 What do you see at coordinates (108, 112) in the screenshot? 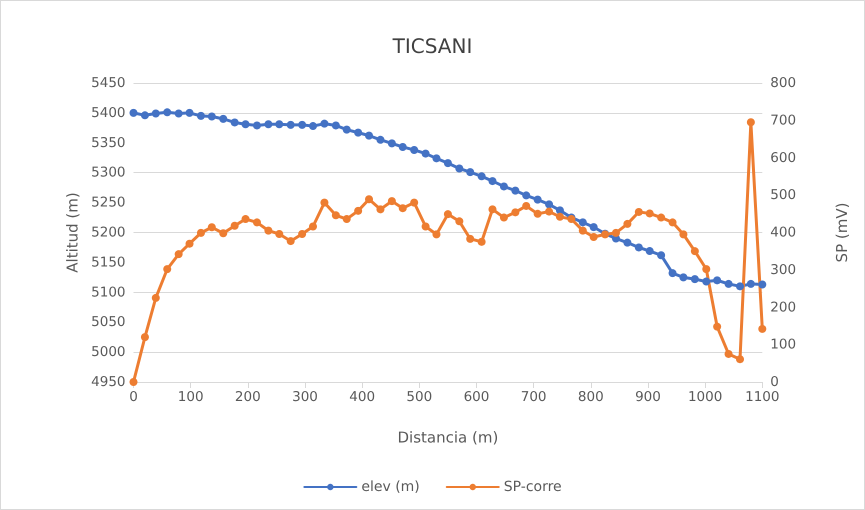
I see `y-tick-label: 5400` at bounding box center [108, 112].